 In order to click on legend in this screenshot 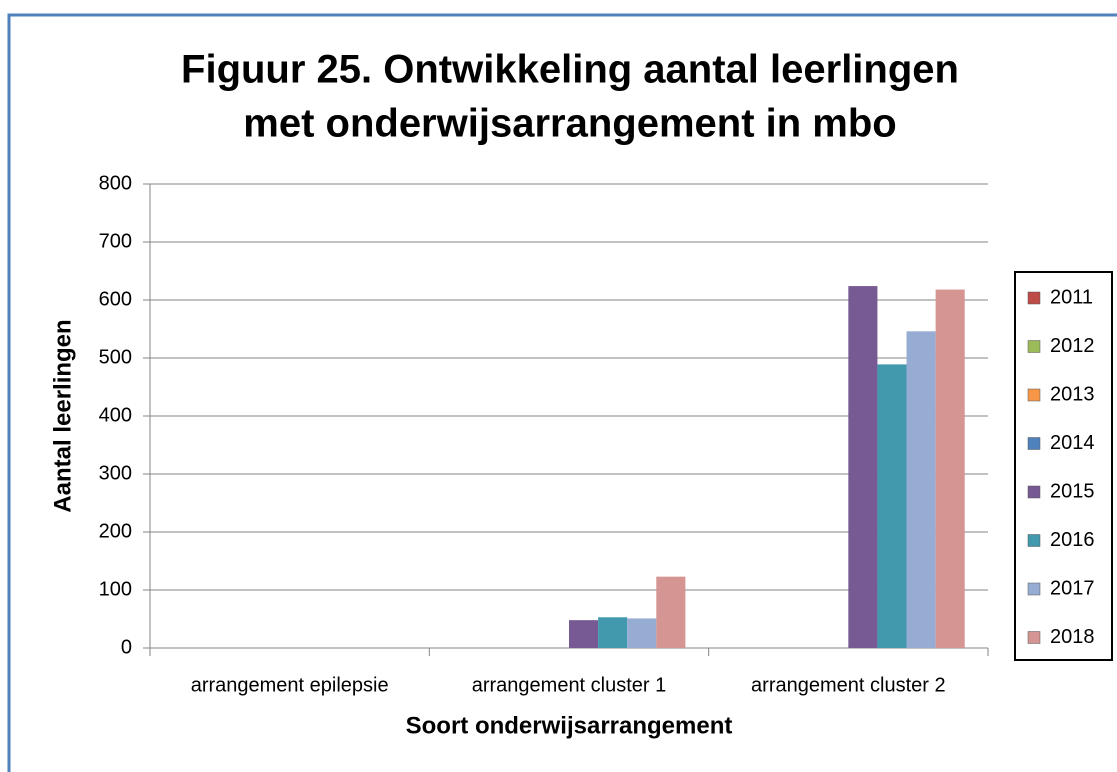, I will do `click(1063, 466)`.